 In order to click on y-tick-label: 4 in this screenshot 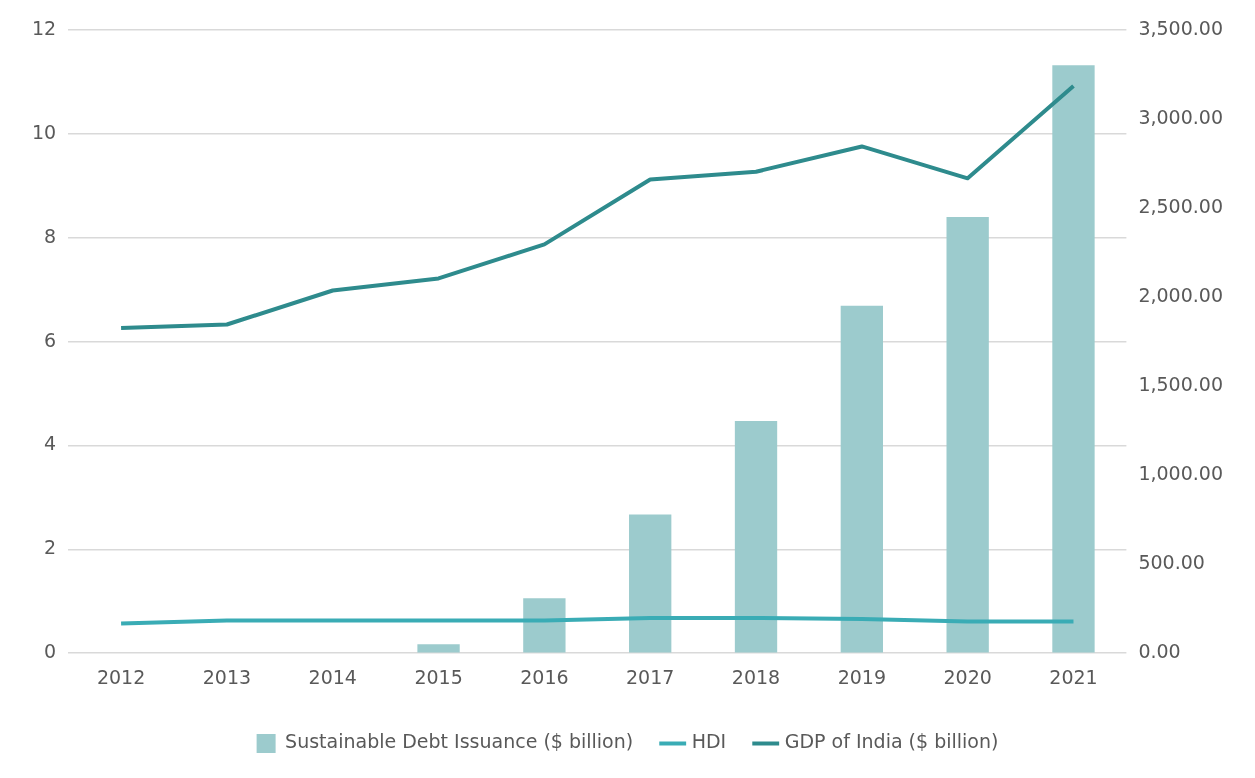, I will do `click(50, 443)`.